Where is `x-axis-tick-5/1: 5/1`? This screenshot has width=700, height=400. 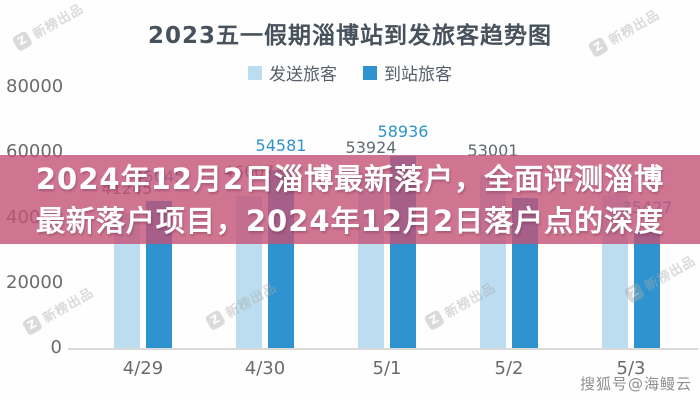
x-axis-tick-5/1: 5/1 is located at coordinates (387, 368).